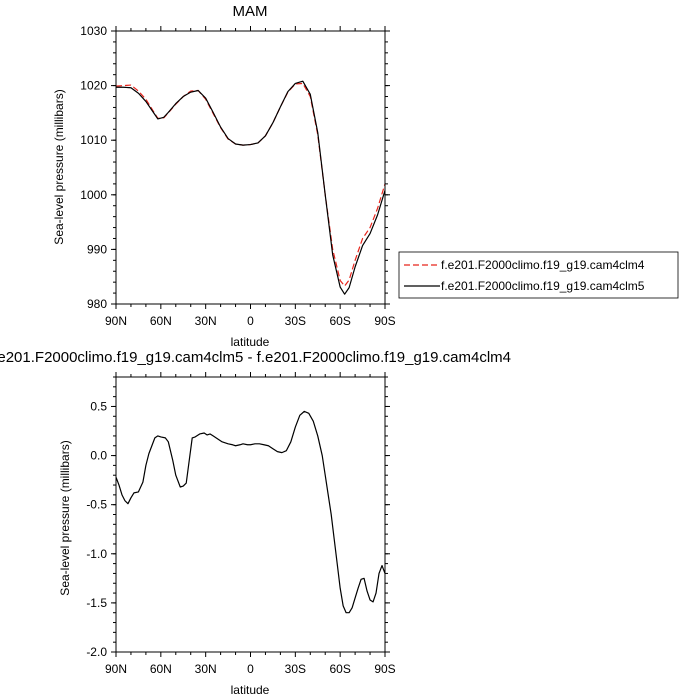  I want to click on chart-title: MAM, so click(250, 11).